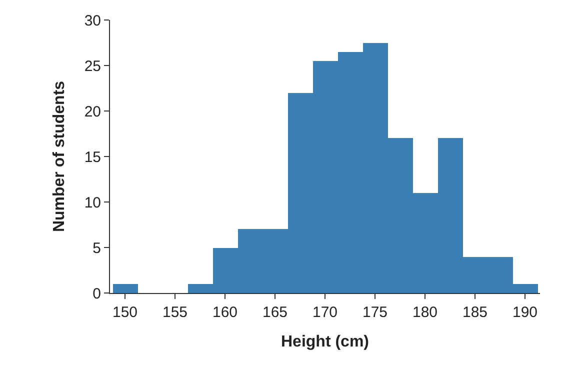  I want to click on x-tick-label: 150, so click(125, 312).